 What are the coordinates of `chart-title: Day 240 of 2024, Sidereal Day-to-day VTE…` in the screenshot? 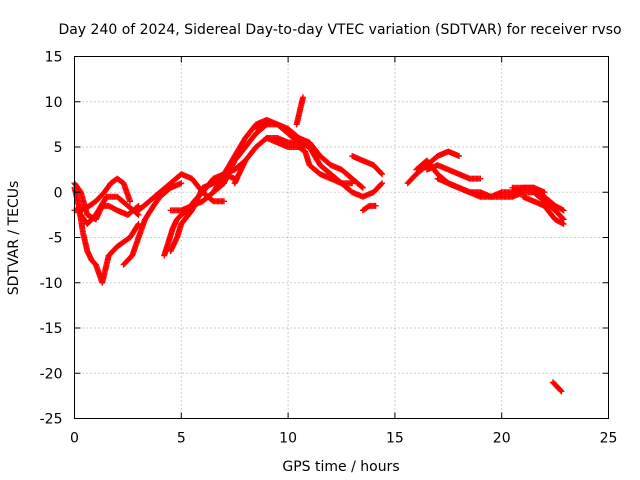 It's located at (339, 30).